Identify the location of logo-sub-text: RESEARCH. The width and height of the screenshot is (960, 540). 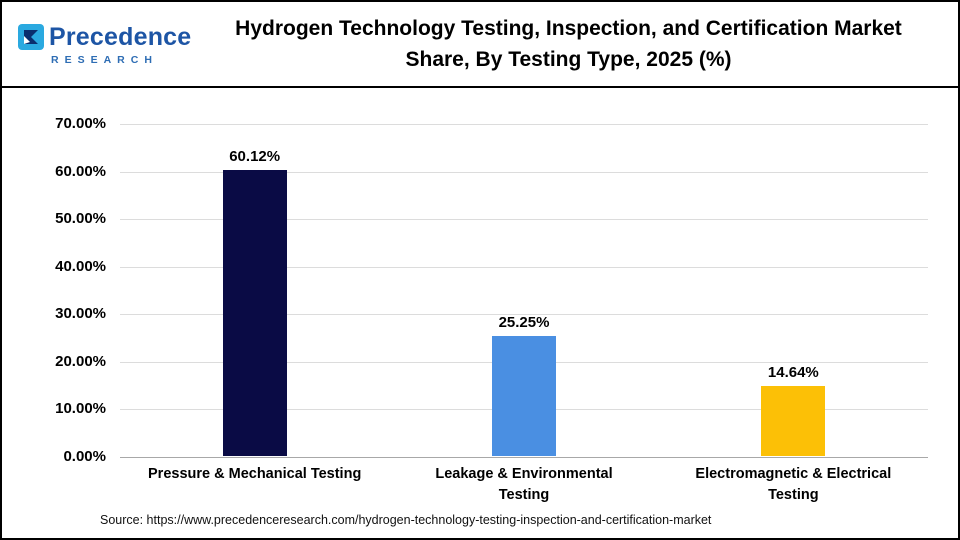
(104, 59).